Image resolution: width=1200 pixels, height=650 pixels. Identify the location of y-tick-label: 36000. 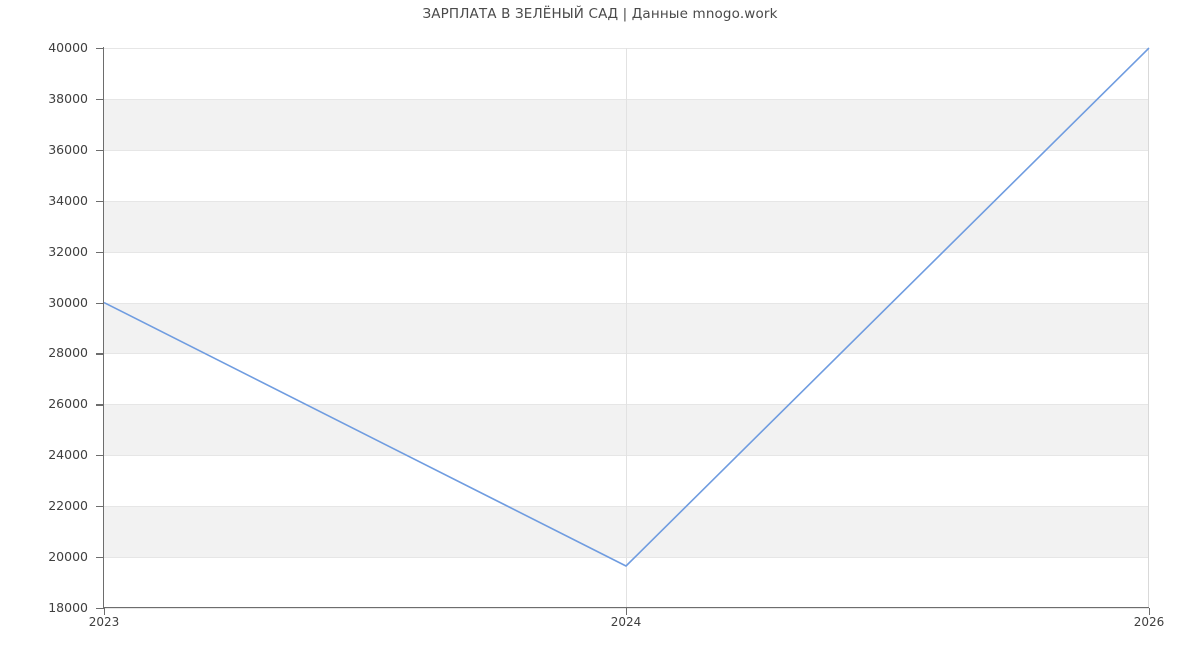
(68, 149).